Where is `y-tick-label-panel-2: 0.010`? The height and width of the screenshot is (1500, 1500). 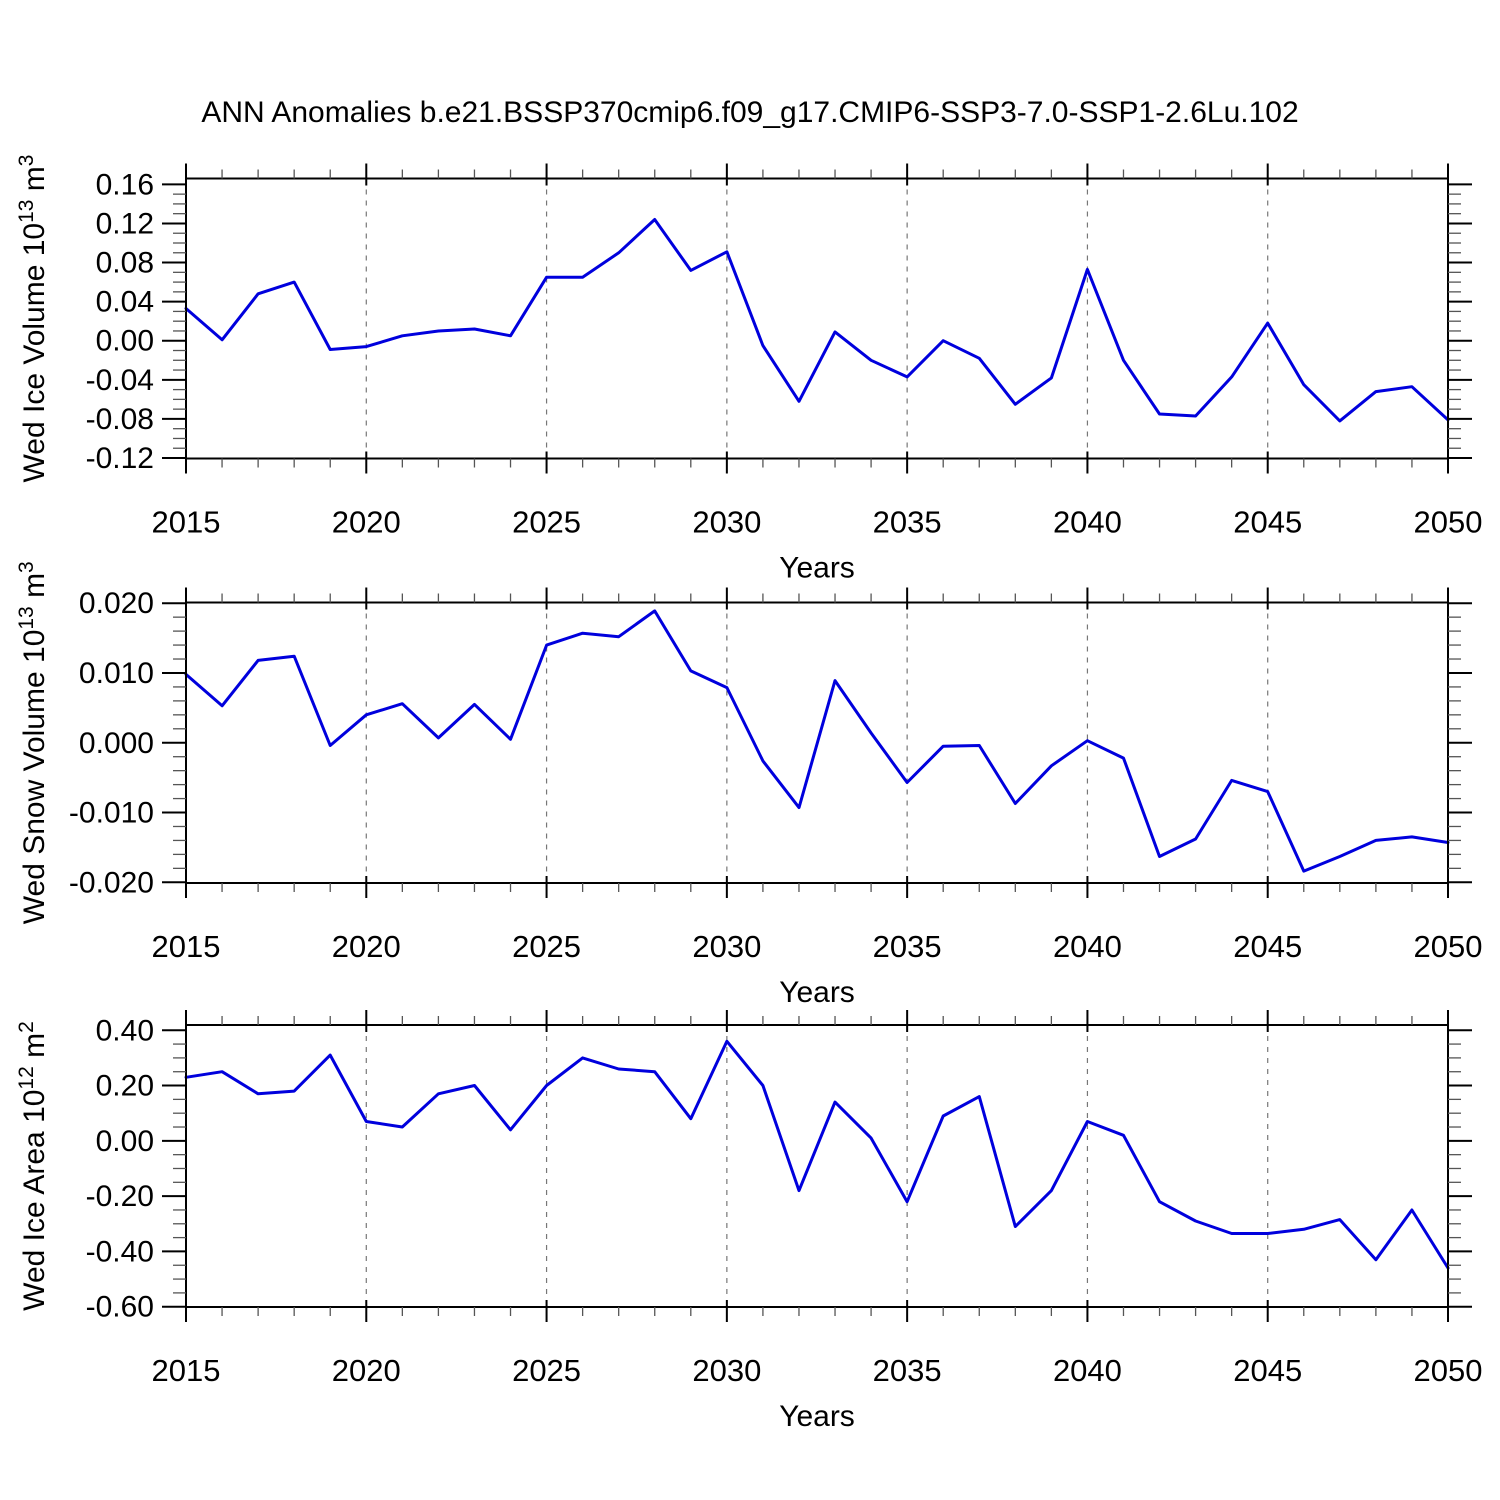
y-tick-label-panel-2: 0.010 is located at coordinates (116, 673).